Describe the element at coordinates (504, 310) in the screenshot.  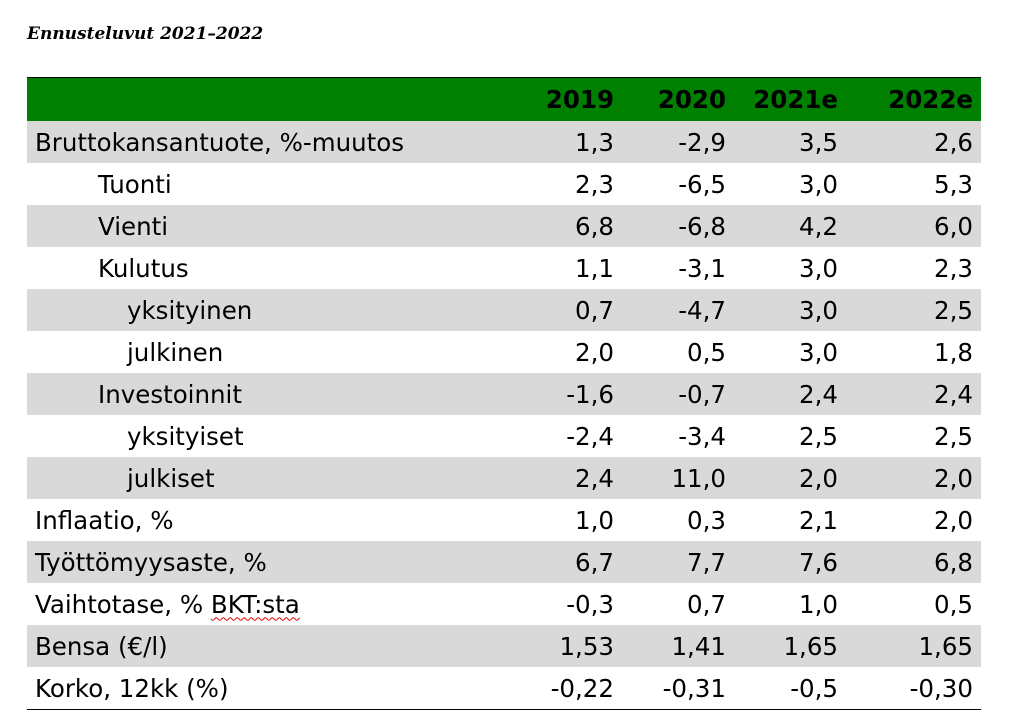
I see `table-row: yksityinen 0,7 -4,7 3,0 2,5` at that location.